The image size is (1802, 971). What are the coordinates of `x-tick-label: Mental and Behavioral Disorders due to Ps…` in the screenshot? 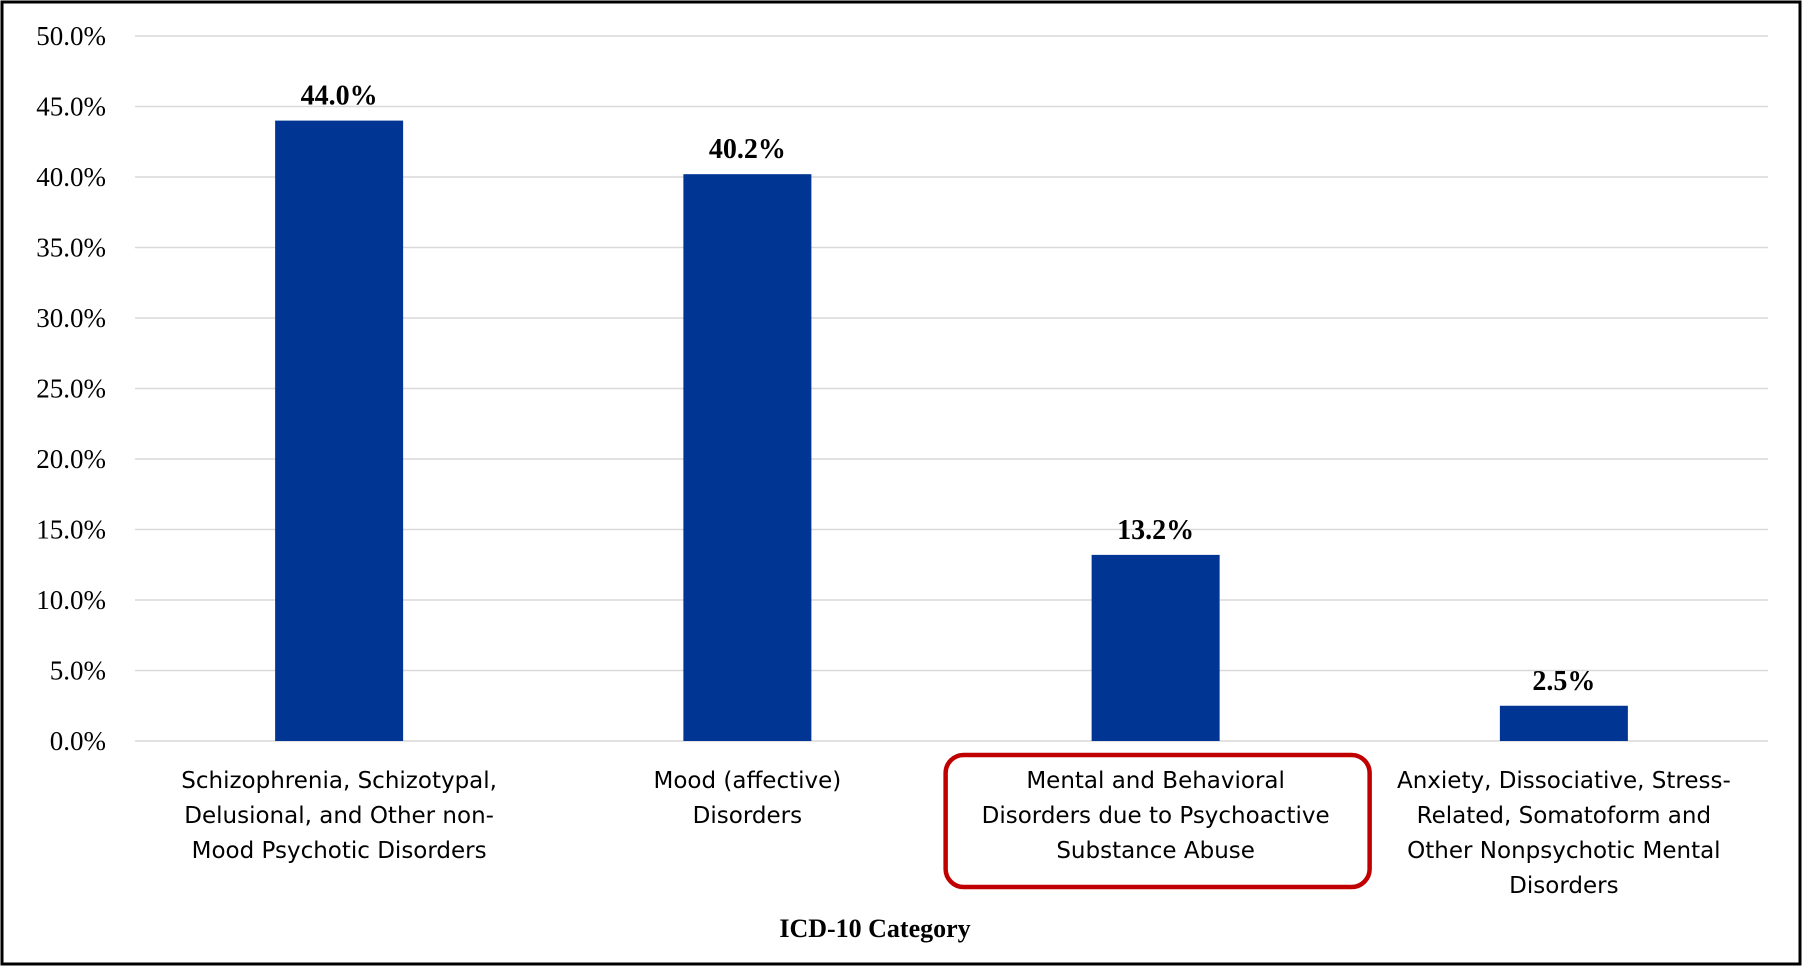 It's located at (1156, 816).